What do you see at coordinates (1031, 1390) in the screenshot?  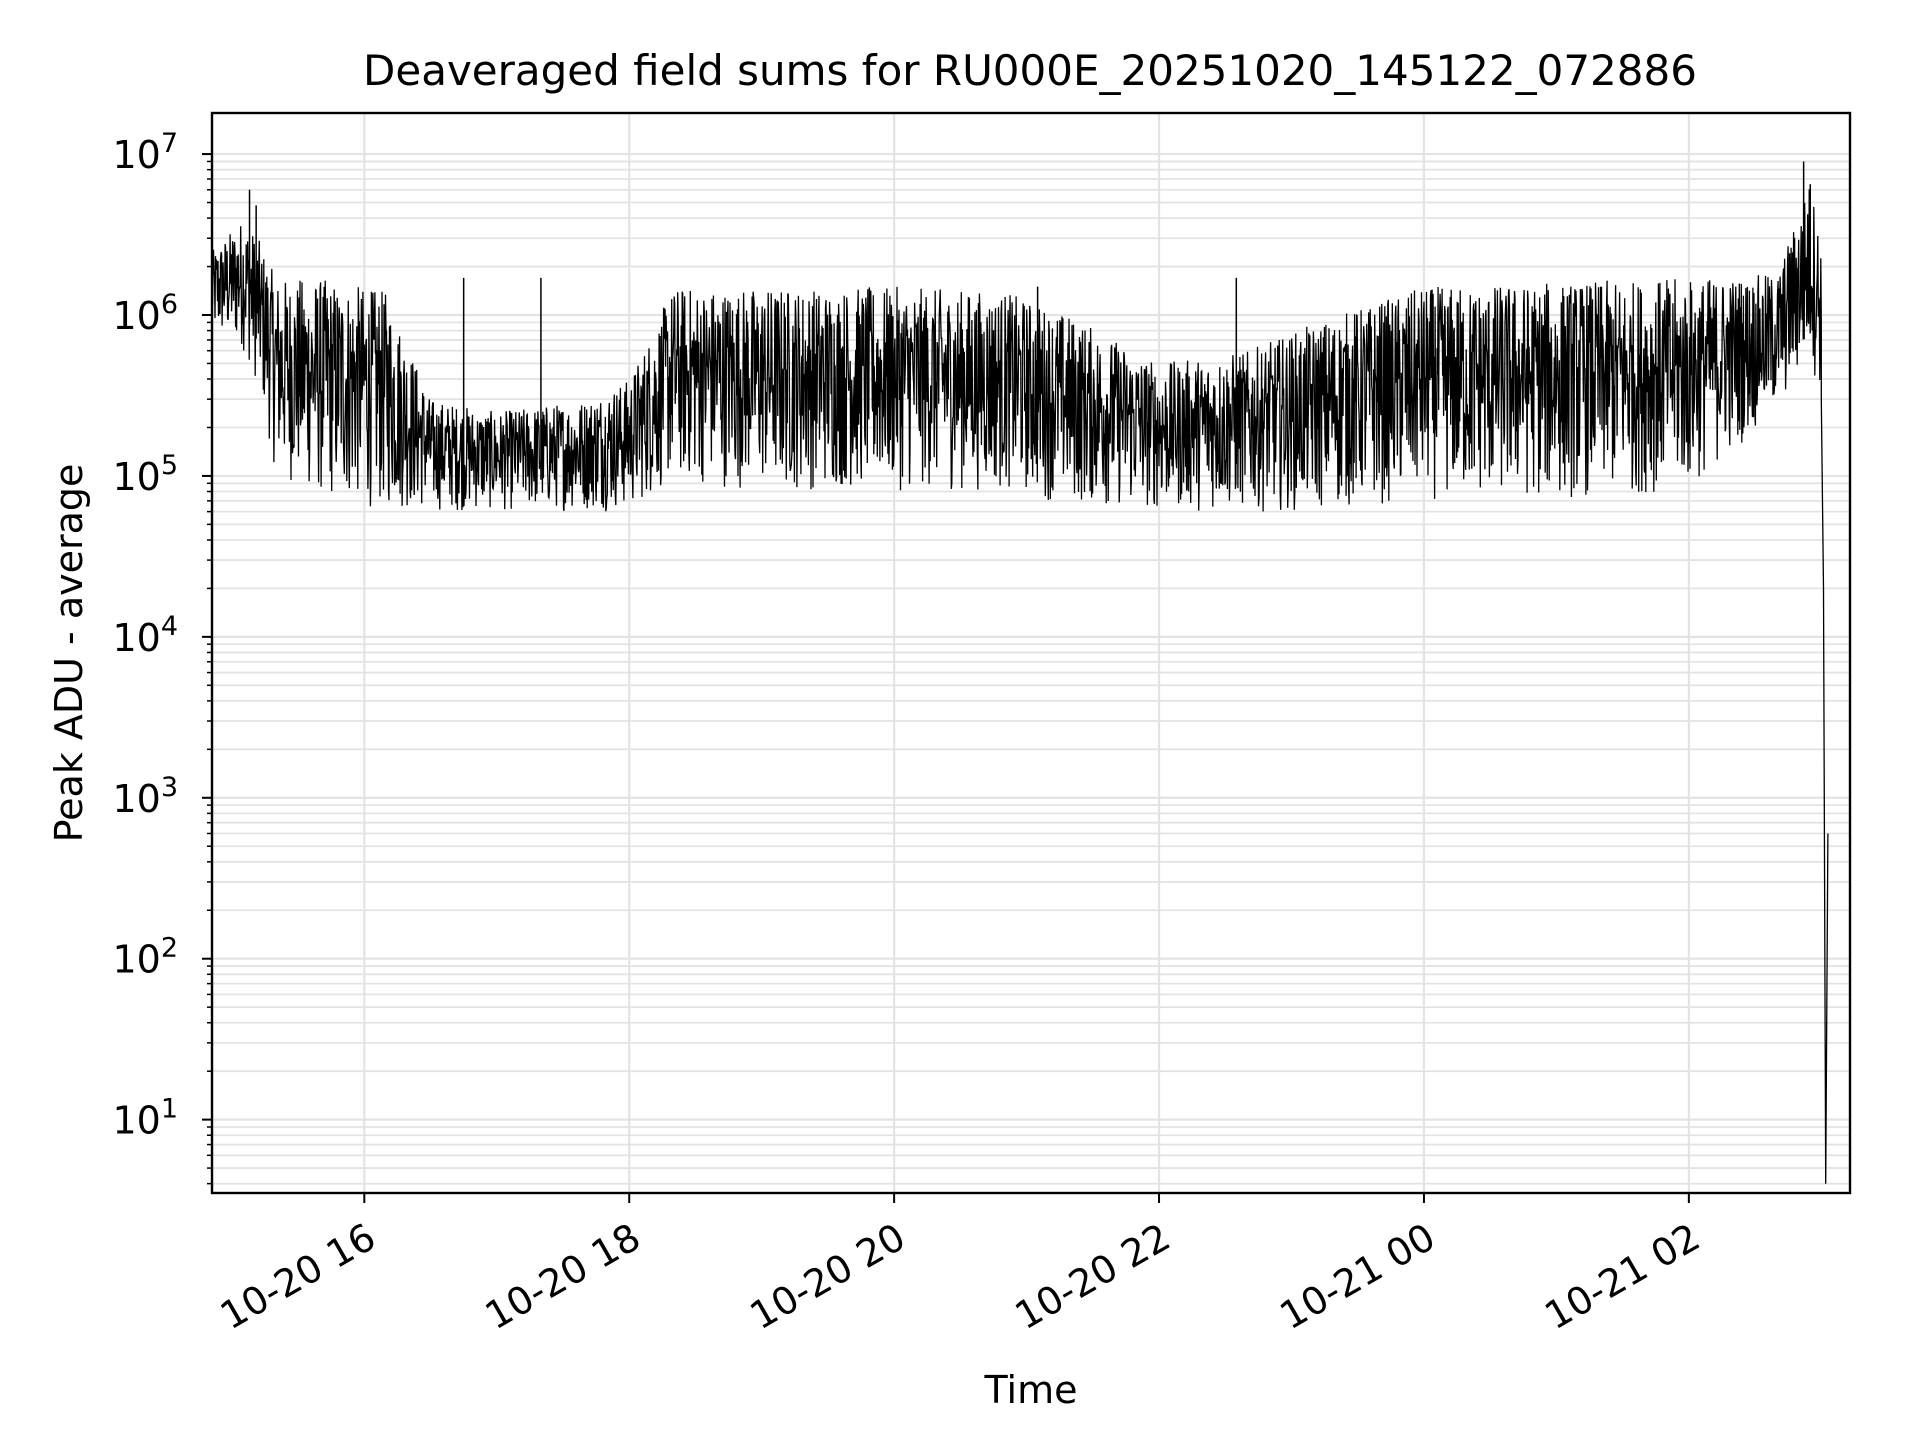 I see `x-axis-label: Time` at bounding box center [1031, 1390].